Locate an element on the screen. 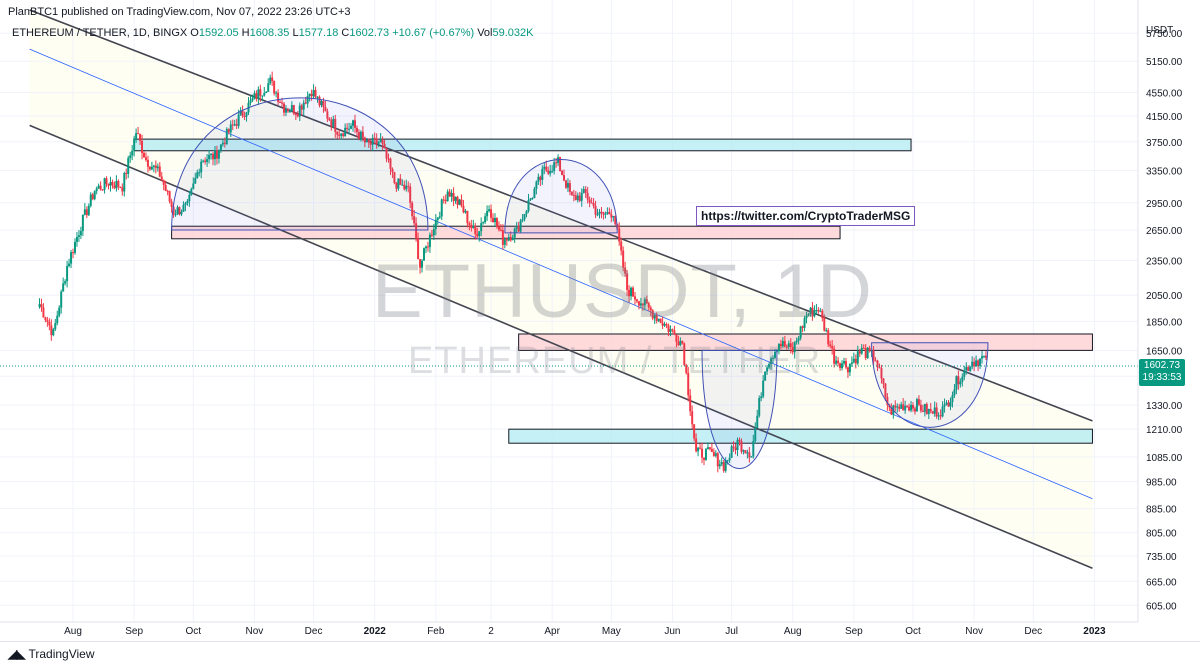 This screenshot has width=1200, height=665. pattern-arc is located at coordinates (930, 385).